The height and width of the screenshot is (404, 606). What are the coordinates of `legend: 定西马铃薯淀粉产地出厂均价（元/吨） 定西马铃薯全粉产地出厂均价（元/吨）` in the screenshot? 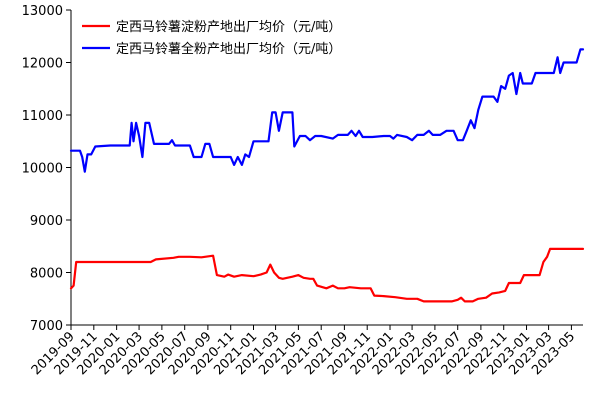 It's located at (211, 38).